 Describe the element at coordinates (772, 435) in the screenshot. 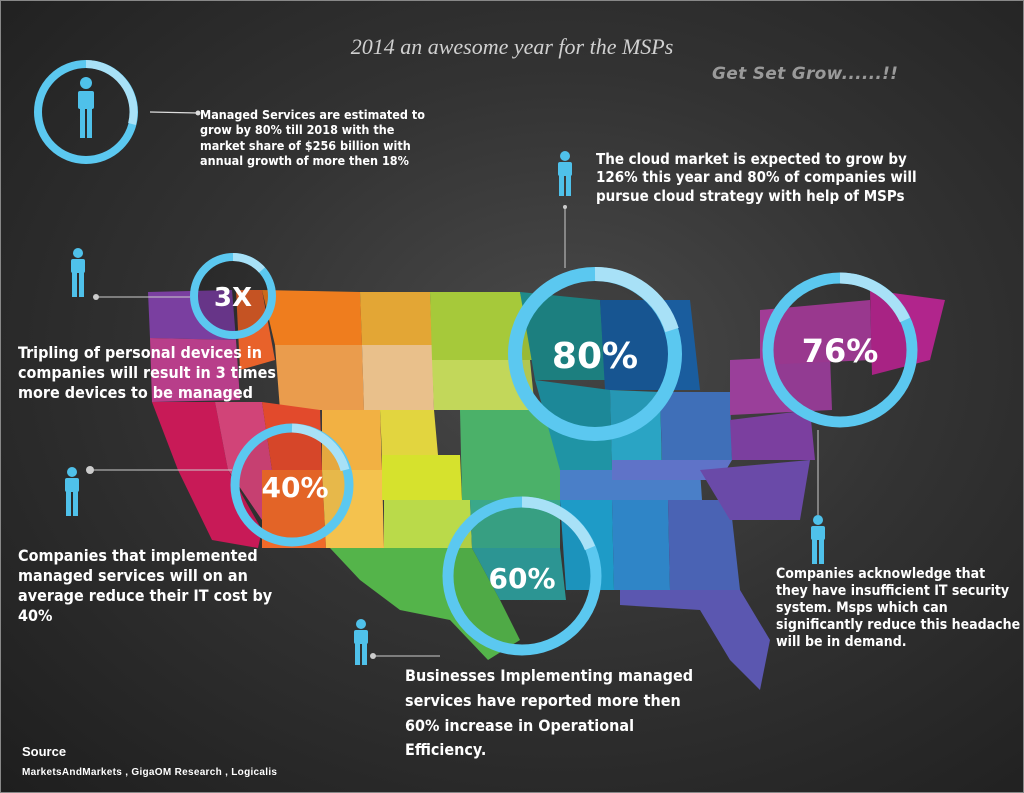

I see `state-virginia` at that location.